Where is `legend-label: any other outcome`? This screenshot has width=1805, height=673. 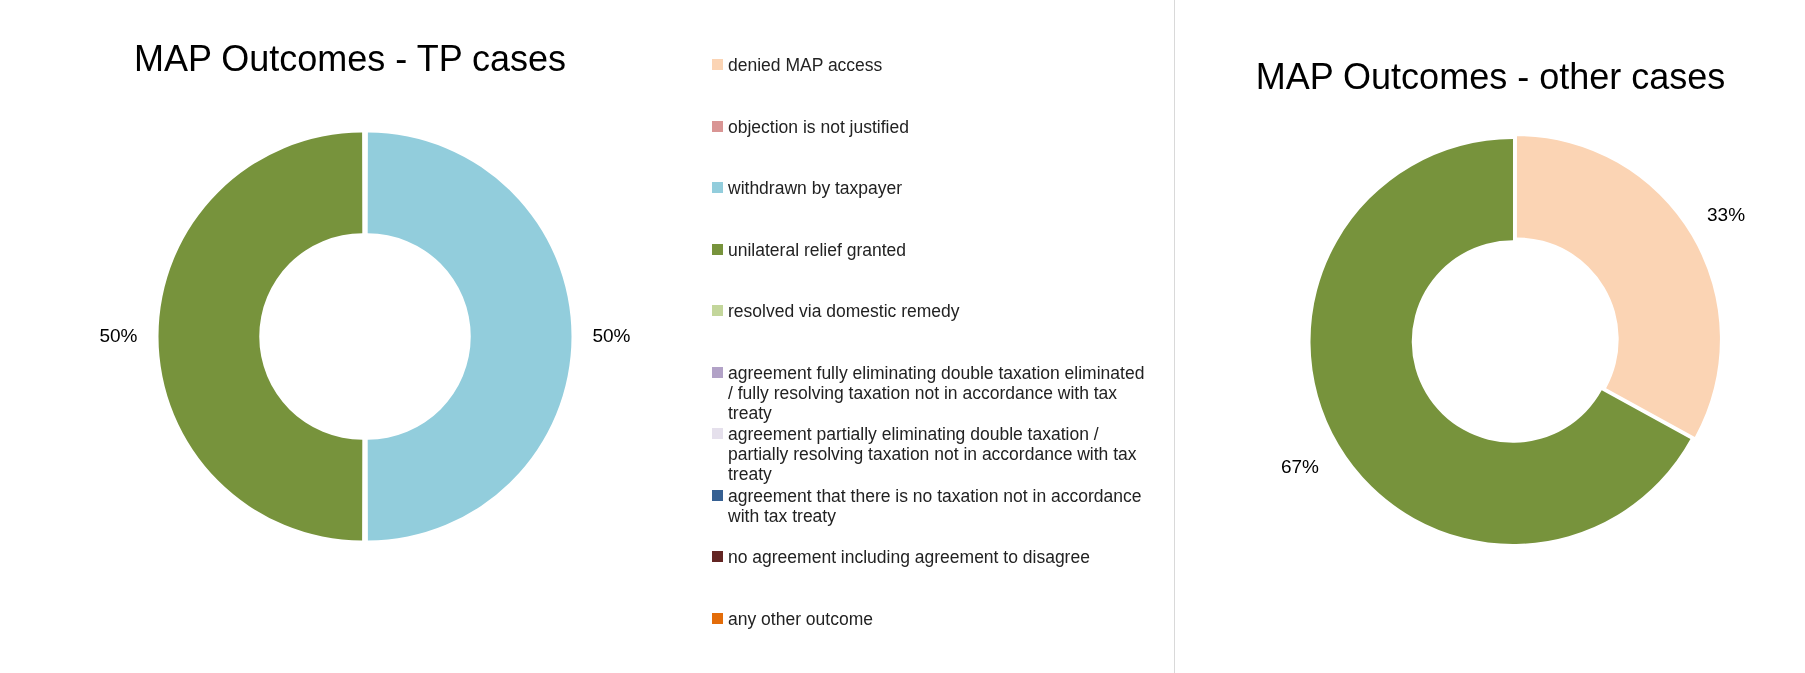 legend-label: any other outcome is located at coordinates (800, 618).